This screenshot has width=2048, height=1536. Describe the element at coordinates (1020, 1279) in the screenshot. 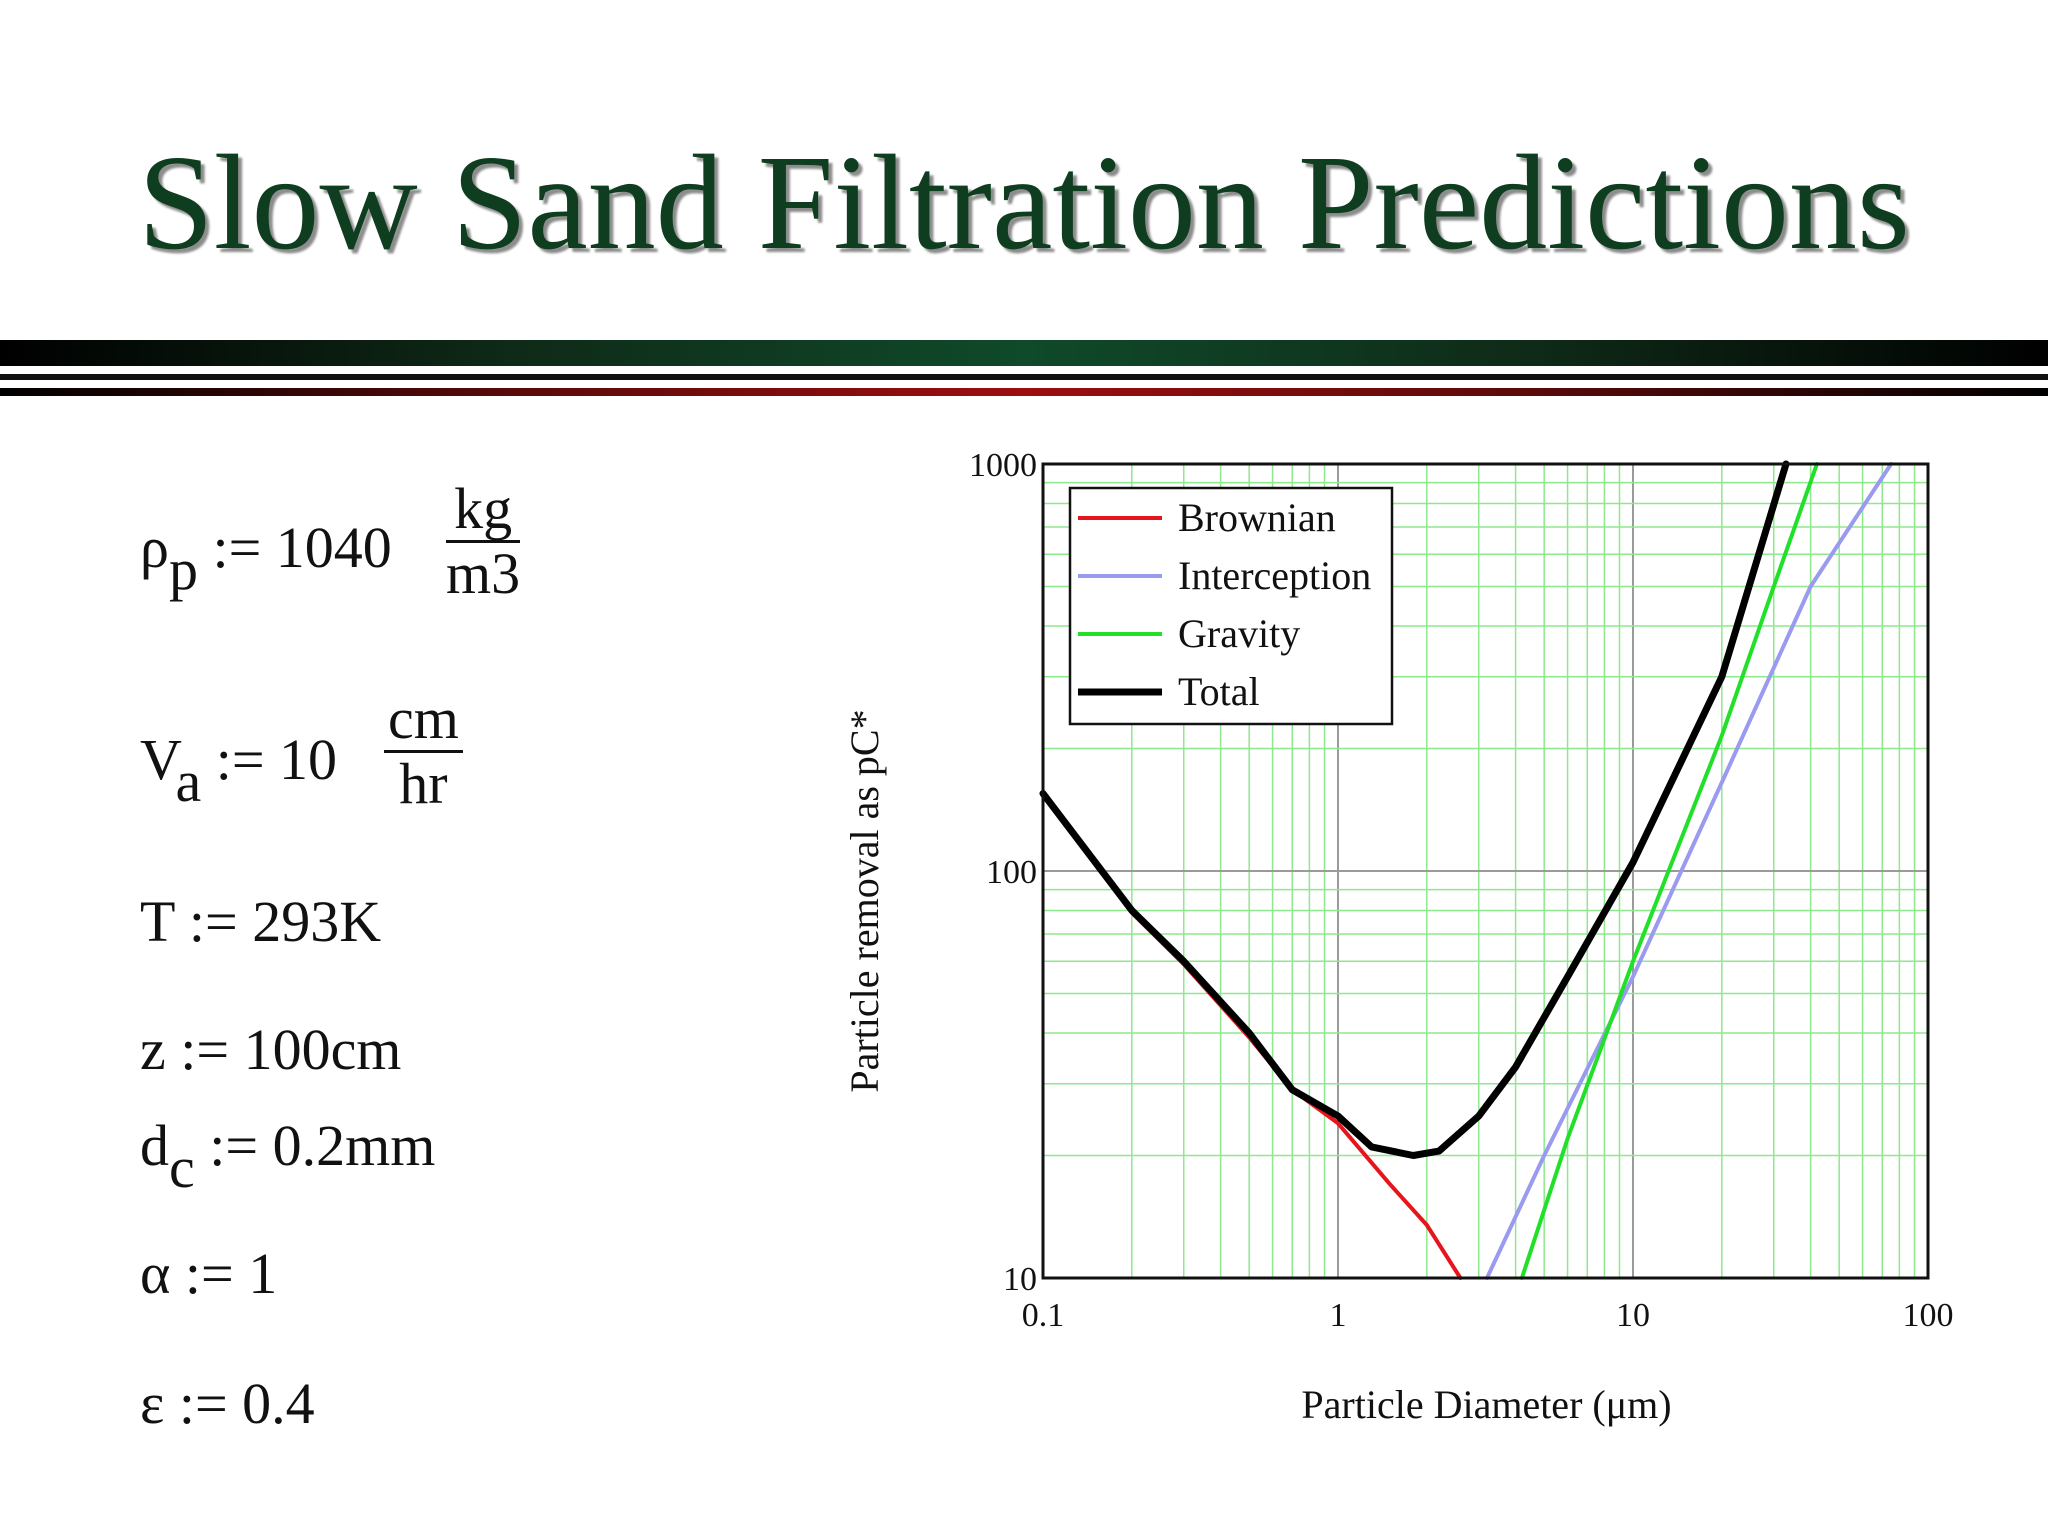

I see `y-tick-label: 10` at that location.